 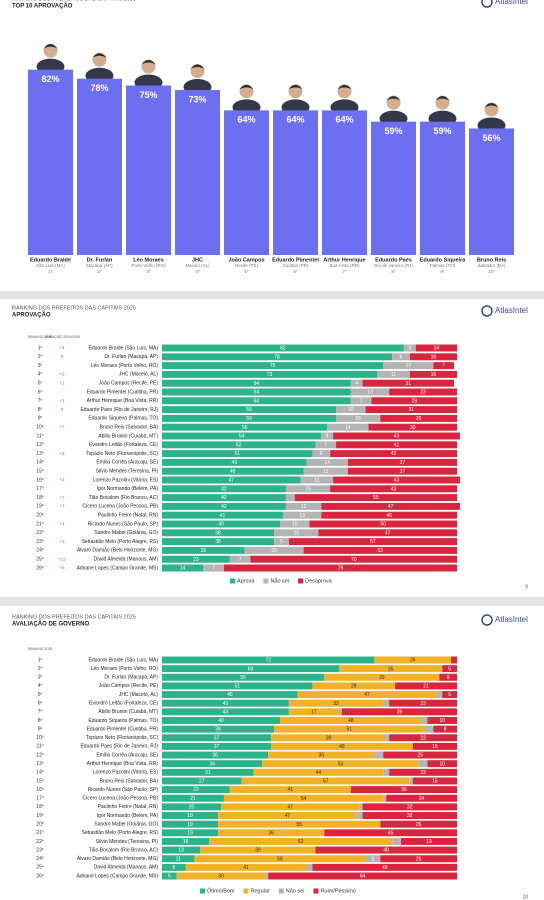 What do you see at coordinates (301, 842) in the screenshot?
I see `value-label: 62` at bounding box center [301, 842].